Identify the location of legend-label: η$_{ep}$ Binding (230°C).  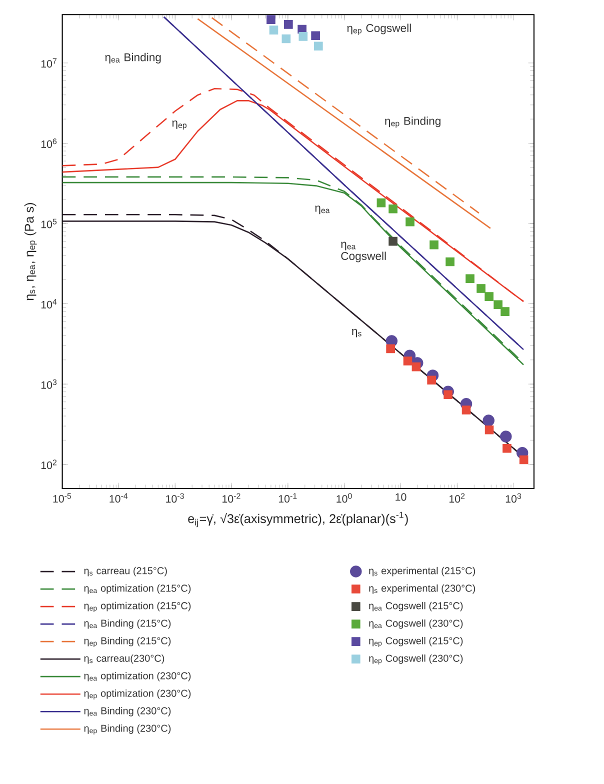
(127, 729).